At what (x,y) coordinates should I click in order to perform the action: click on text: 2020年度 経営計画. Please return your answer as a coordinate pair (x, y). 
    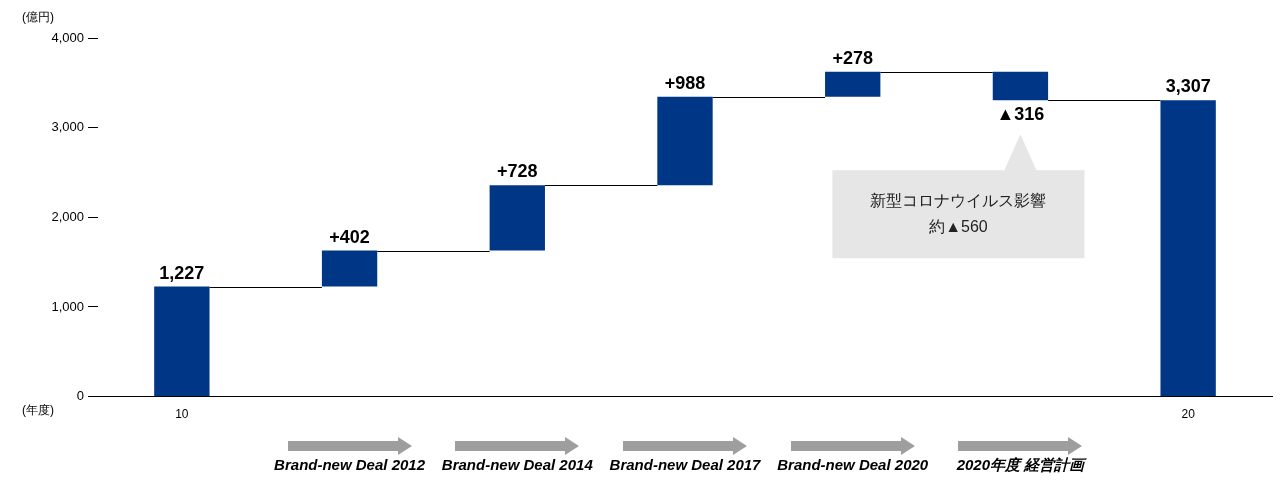
    Looking at the image, I should click on (1021, 465).